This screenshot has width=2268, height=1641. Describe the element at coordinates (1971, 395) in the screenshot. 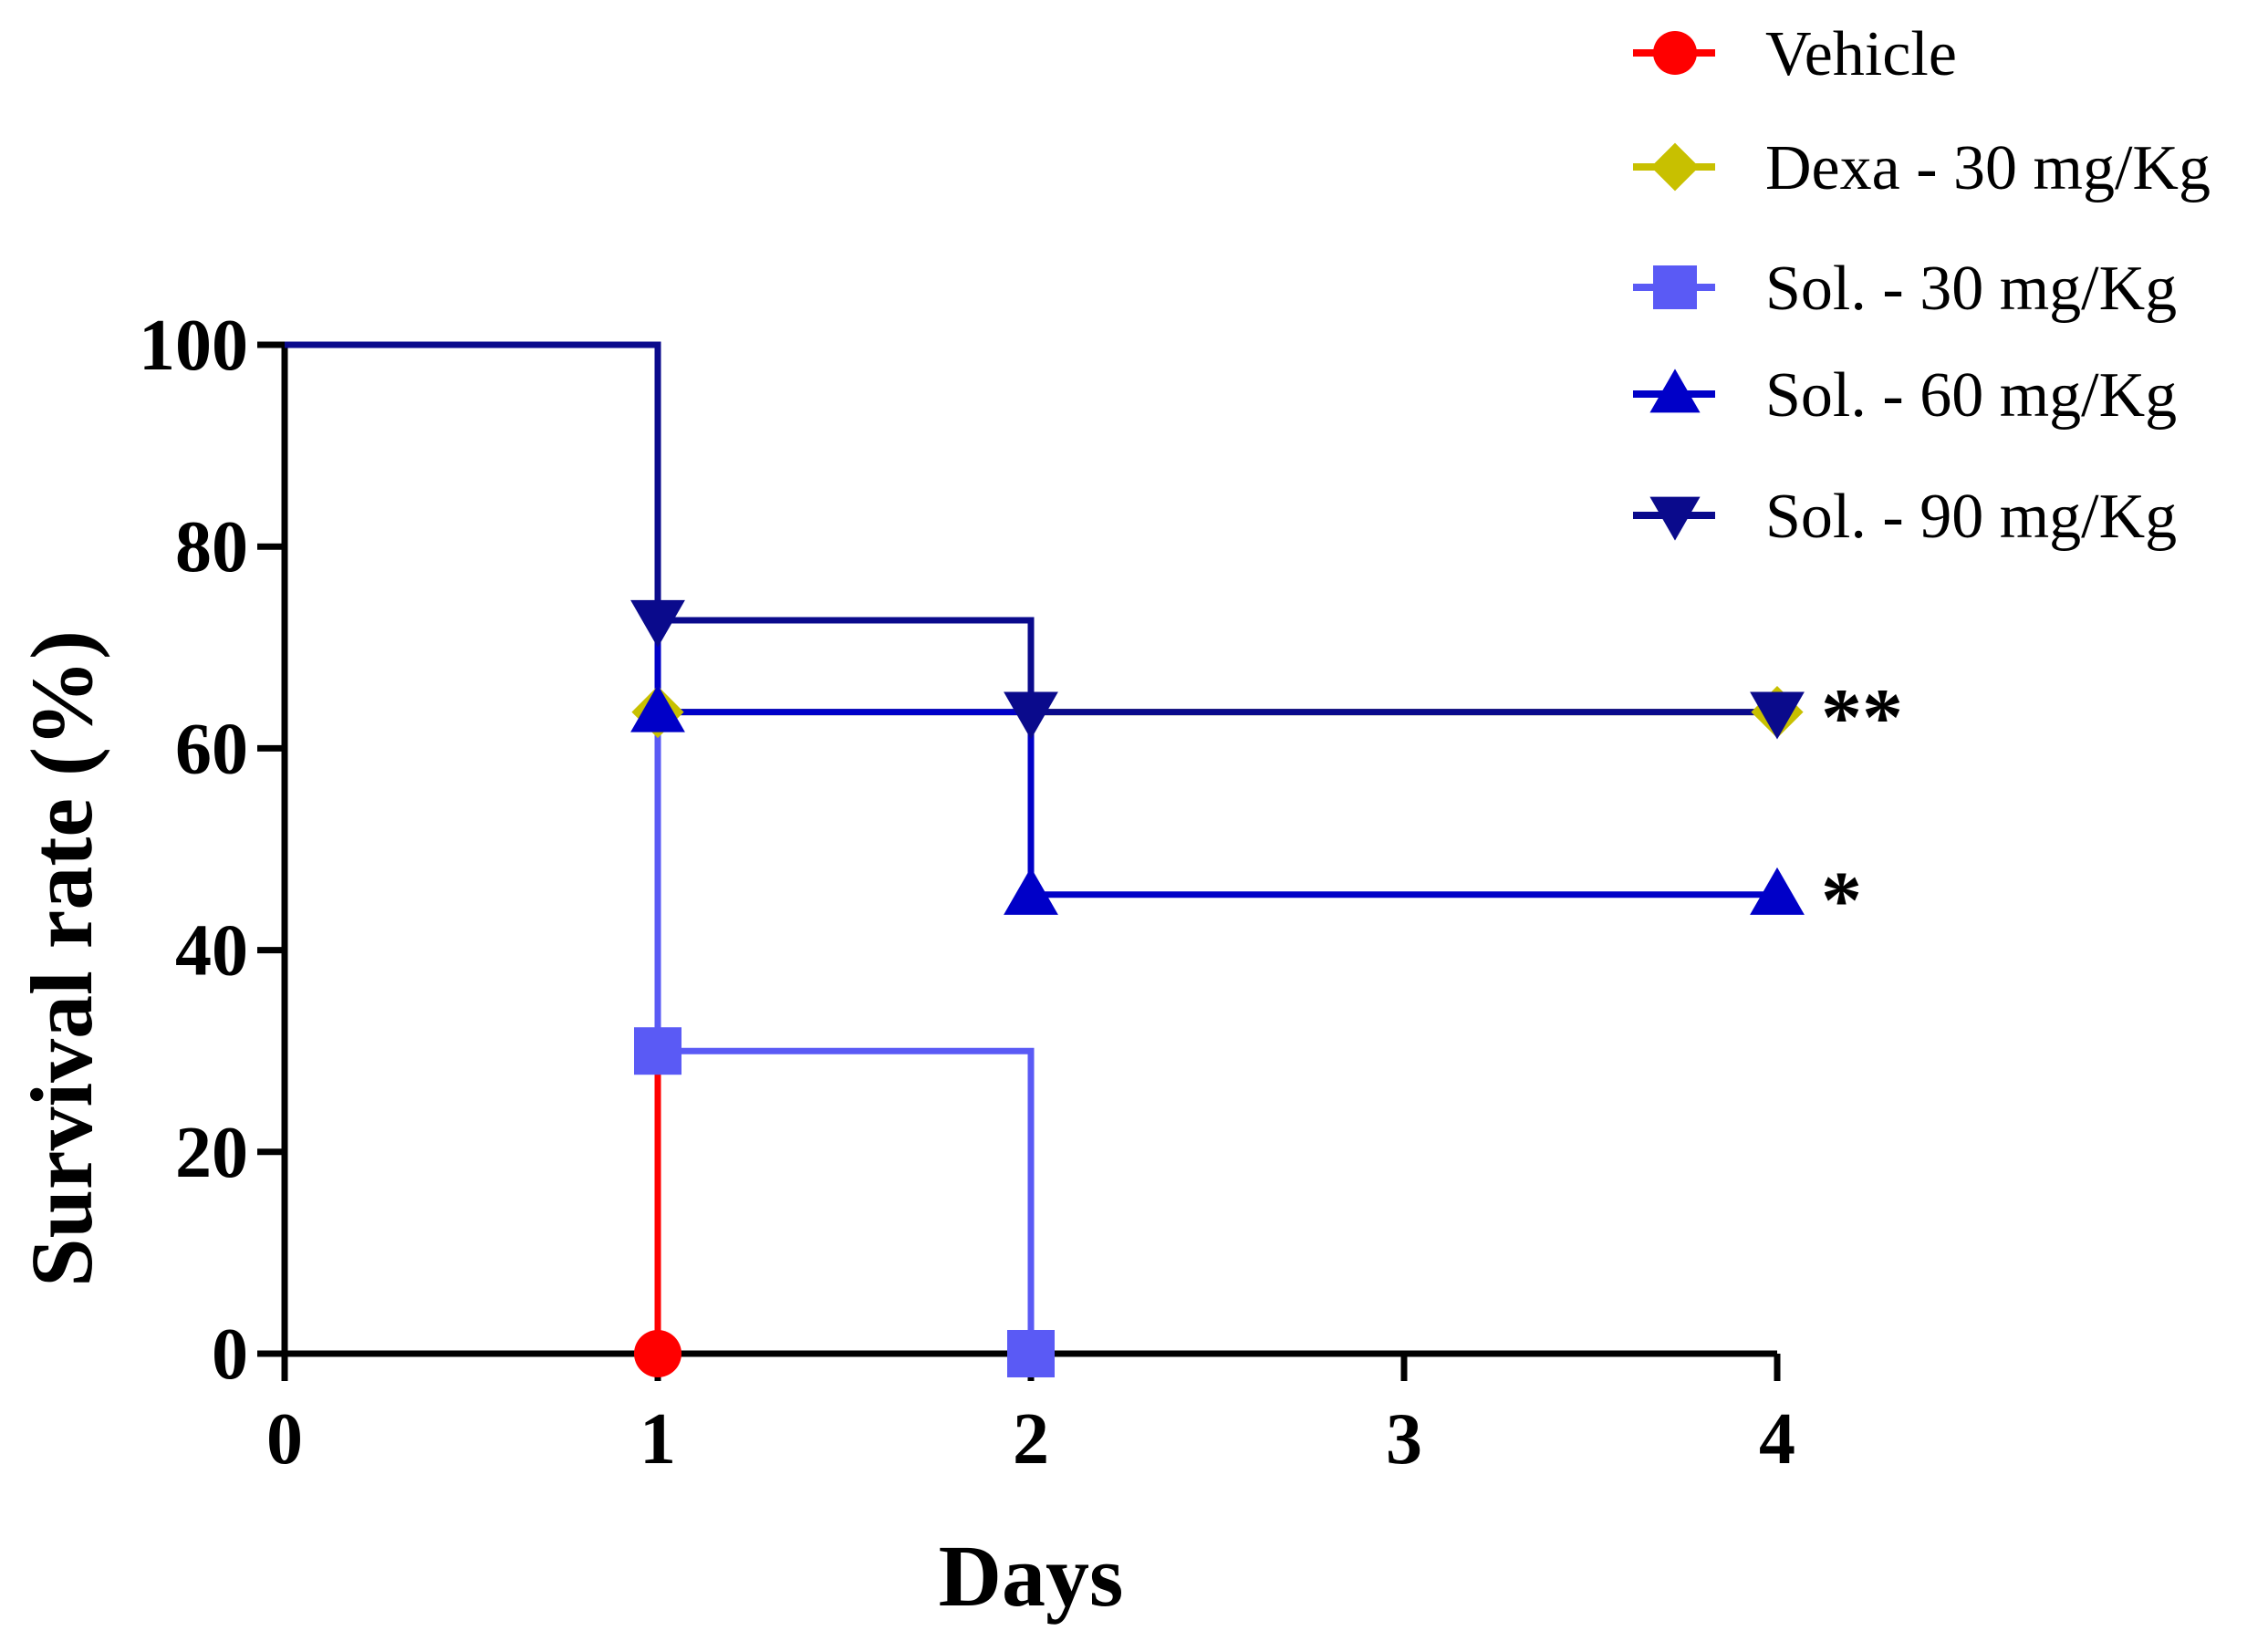

I see `legend-label-4: Sol. - 60 mg/Kg` at that location.